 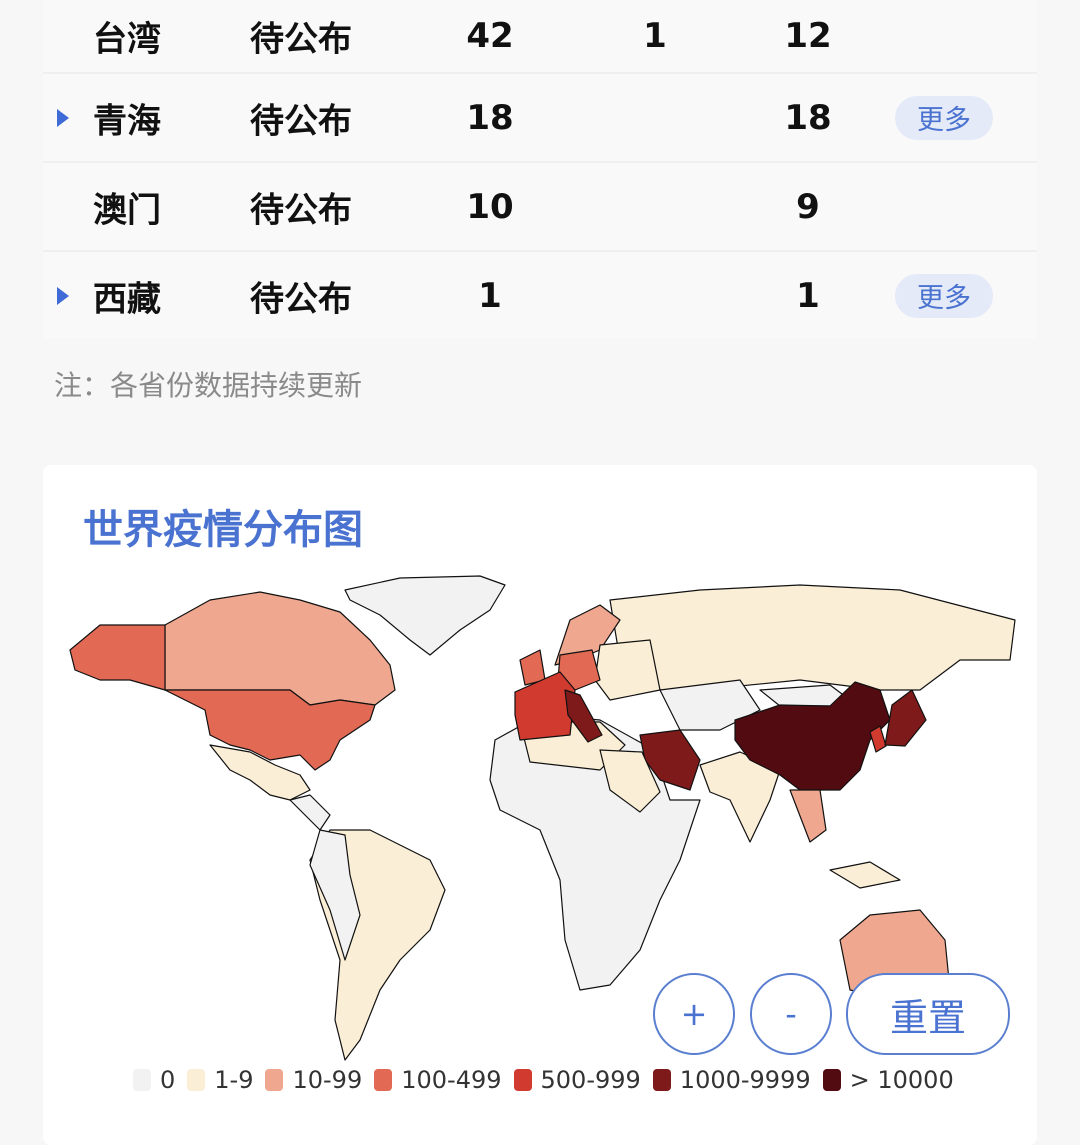 I want to click on province-name: 台湾, so click(x=127, y=39).